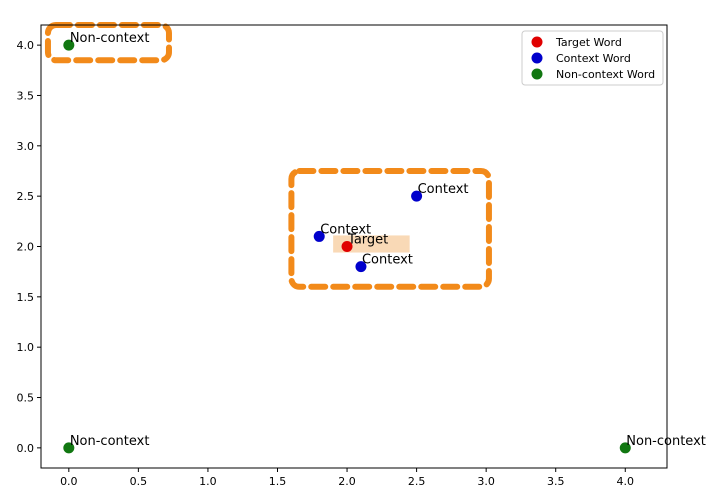  I want to click on y-tick-label: 1.0, so click(26, 347).